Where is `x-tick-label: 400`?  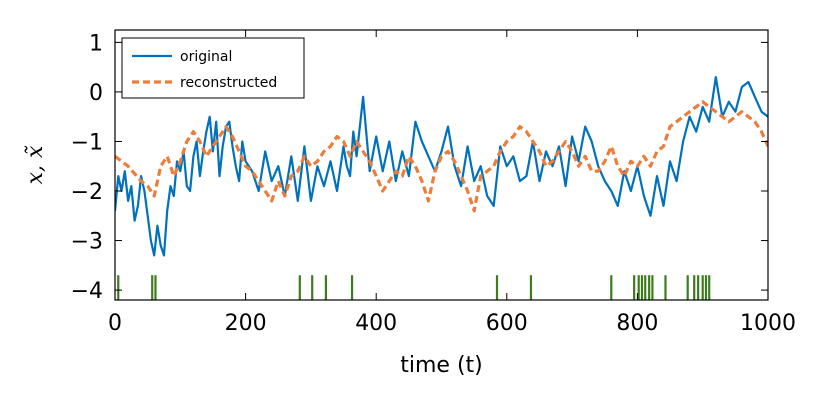
x-tick-label: 400 is located at coordinates (376, 323).